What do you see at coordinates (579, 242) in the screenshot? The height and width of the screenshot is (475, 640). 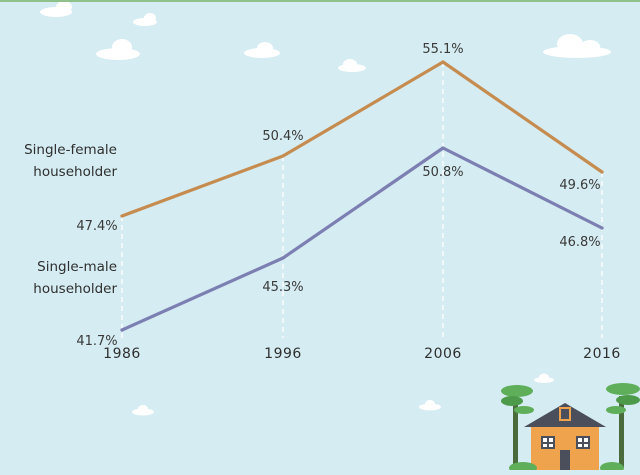 I see `data-label: 46.8%` at bounding box center [579, 242].